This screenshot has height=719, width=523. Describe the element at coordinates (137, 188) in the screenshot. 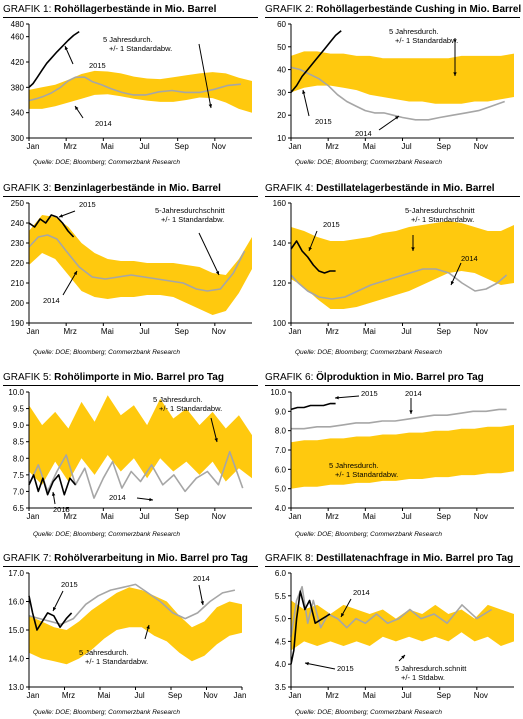

I see `chart-title-text-3: Benzinlagerbestände in Mio. Barrel` at that location.